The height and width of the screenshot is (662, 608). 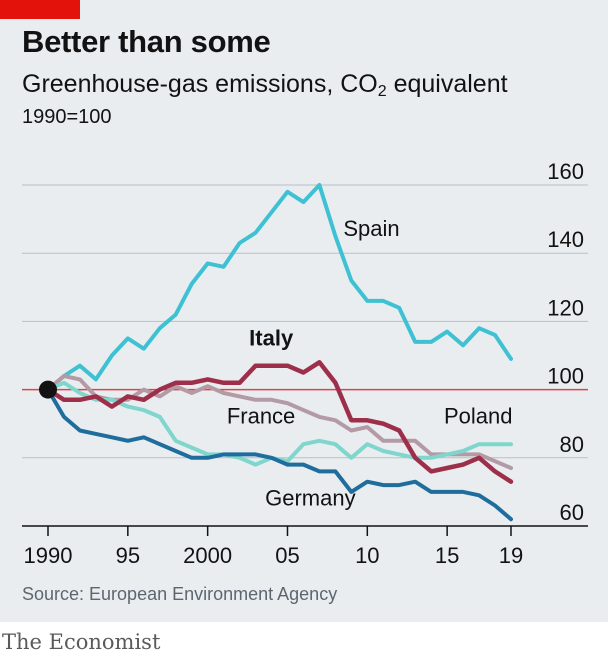 What do you see at coordinates (565, 239) in the screenshot?
I see `y-tick-label-140: 140` at bounding box center [565, 239].